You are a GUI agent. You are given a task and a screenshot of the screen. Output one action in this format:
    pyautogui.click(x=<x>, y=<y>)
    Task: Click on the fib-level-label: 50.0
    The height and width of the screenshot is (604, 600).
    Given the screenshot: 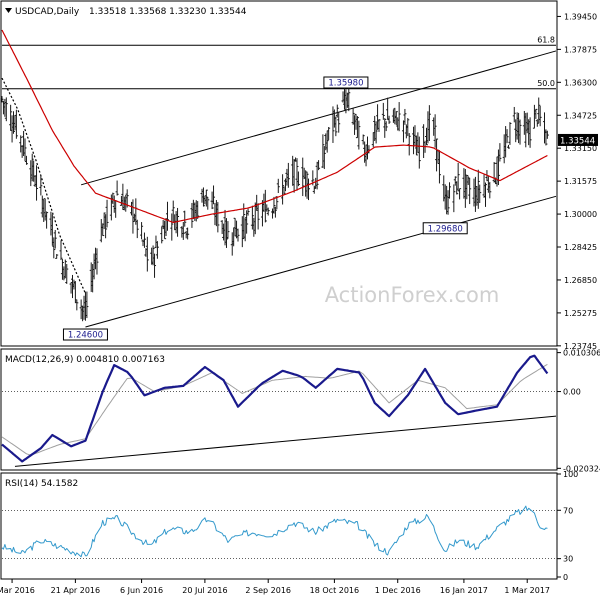 What is the action you would take?
    pyautogui.click(x=546, y=83)
    